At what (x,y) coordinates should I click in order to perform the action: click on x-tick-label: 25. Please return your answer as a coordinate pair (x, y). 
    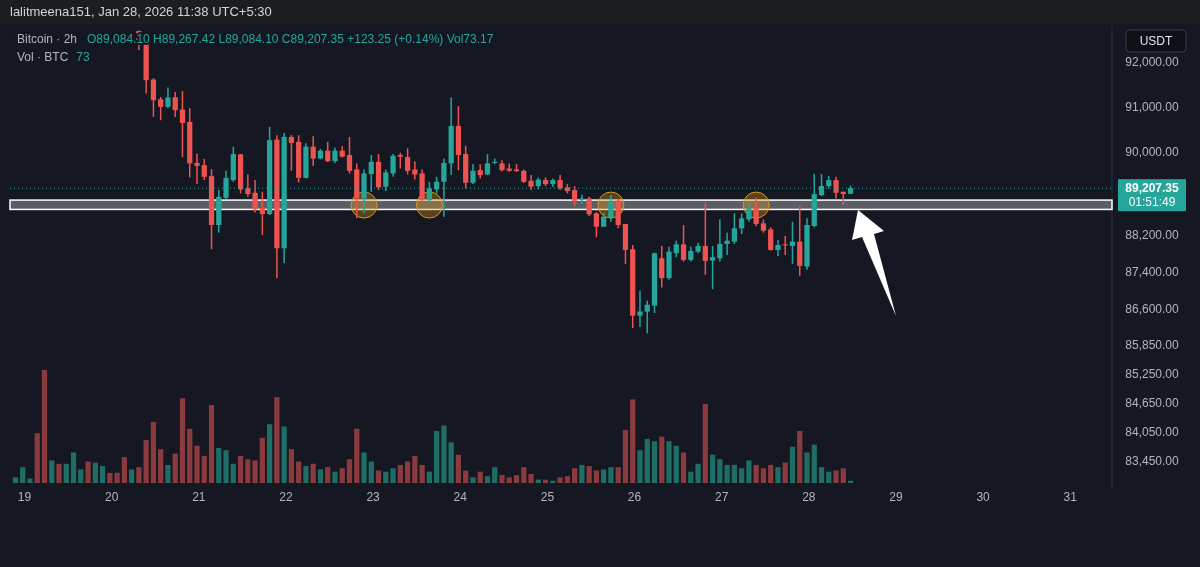
    Looking at the image, I should click on (547, 497).